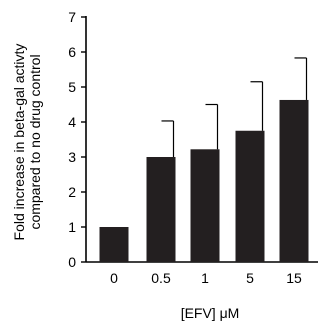  I want to click on y-axis-title-line2: compared to no drug control, so click(35, 141).